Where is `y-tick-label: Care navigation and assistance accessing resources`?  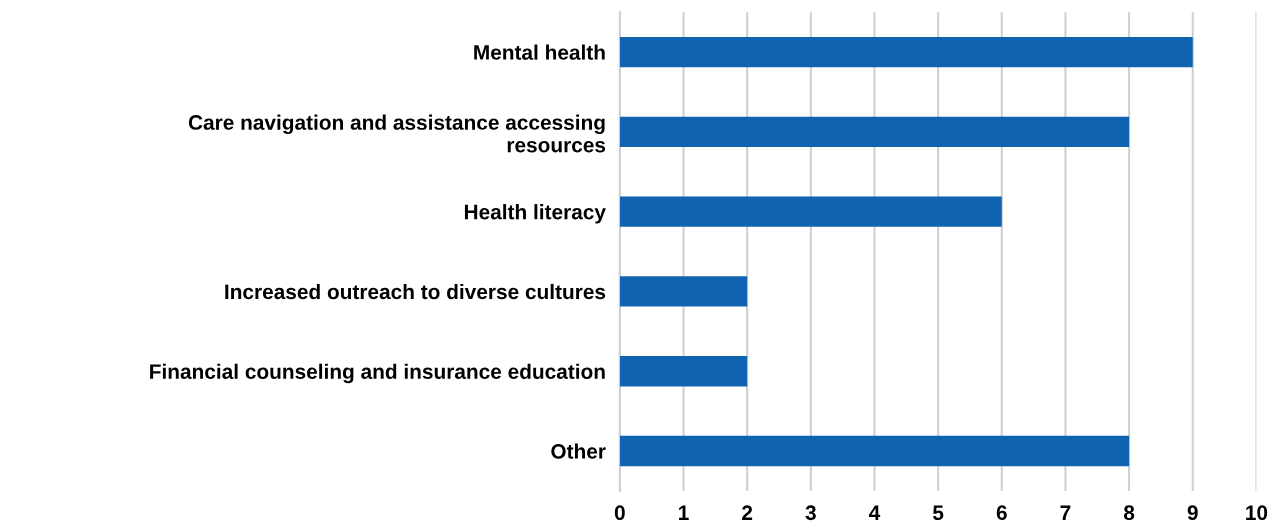 y-tick-label: Care navigation and assistance accessing resources is located at coordinates (397, 133).